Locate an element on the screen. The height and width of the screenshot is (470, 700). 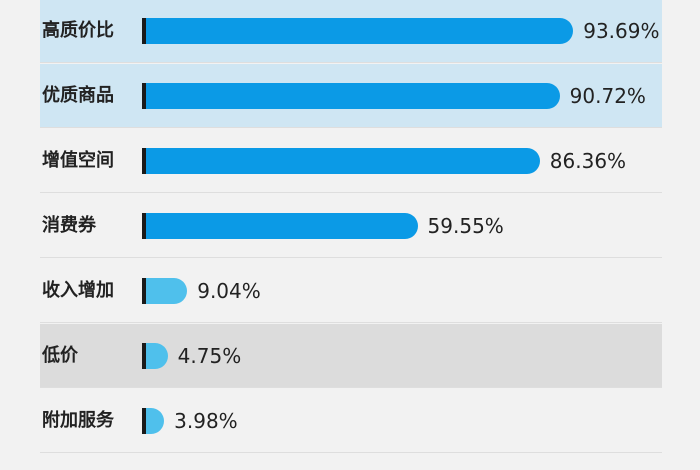
data-label: 59.55% is located at coordinates (465, 226).